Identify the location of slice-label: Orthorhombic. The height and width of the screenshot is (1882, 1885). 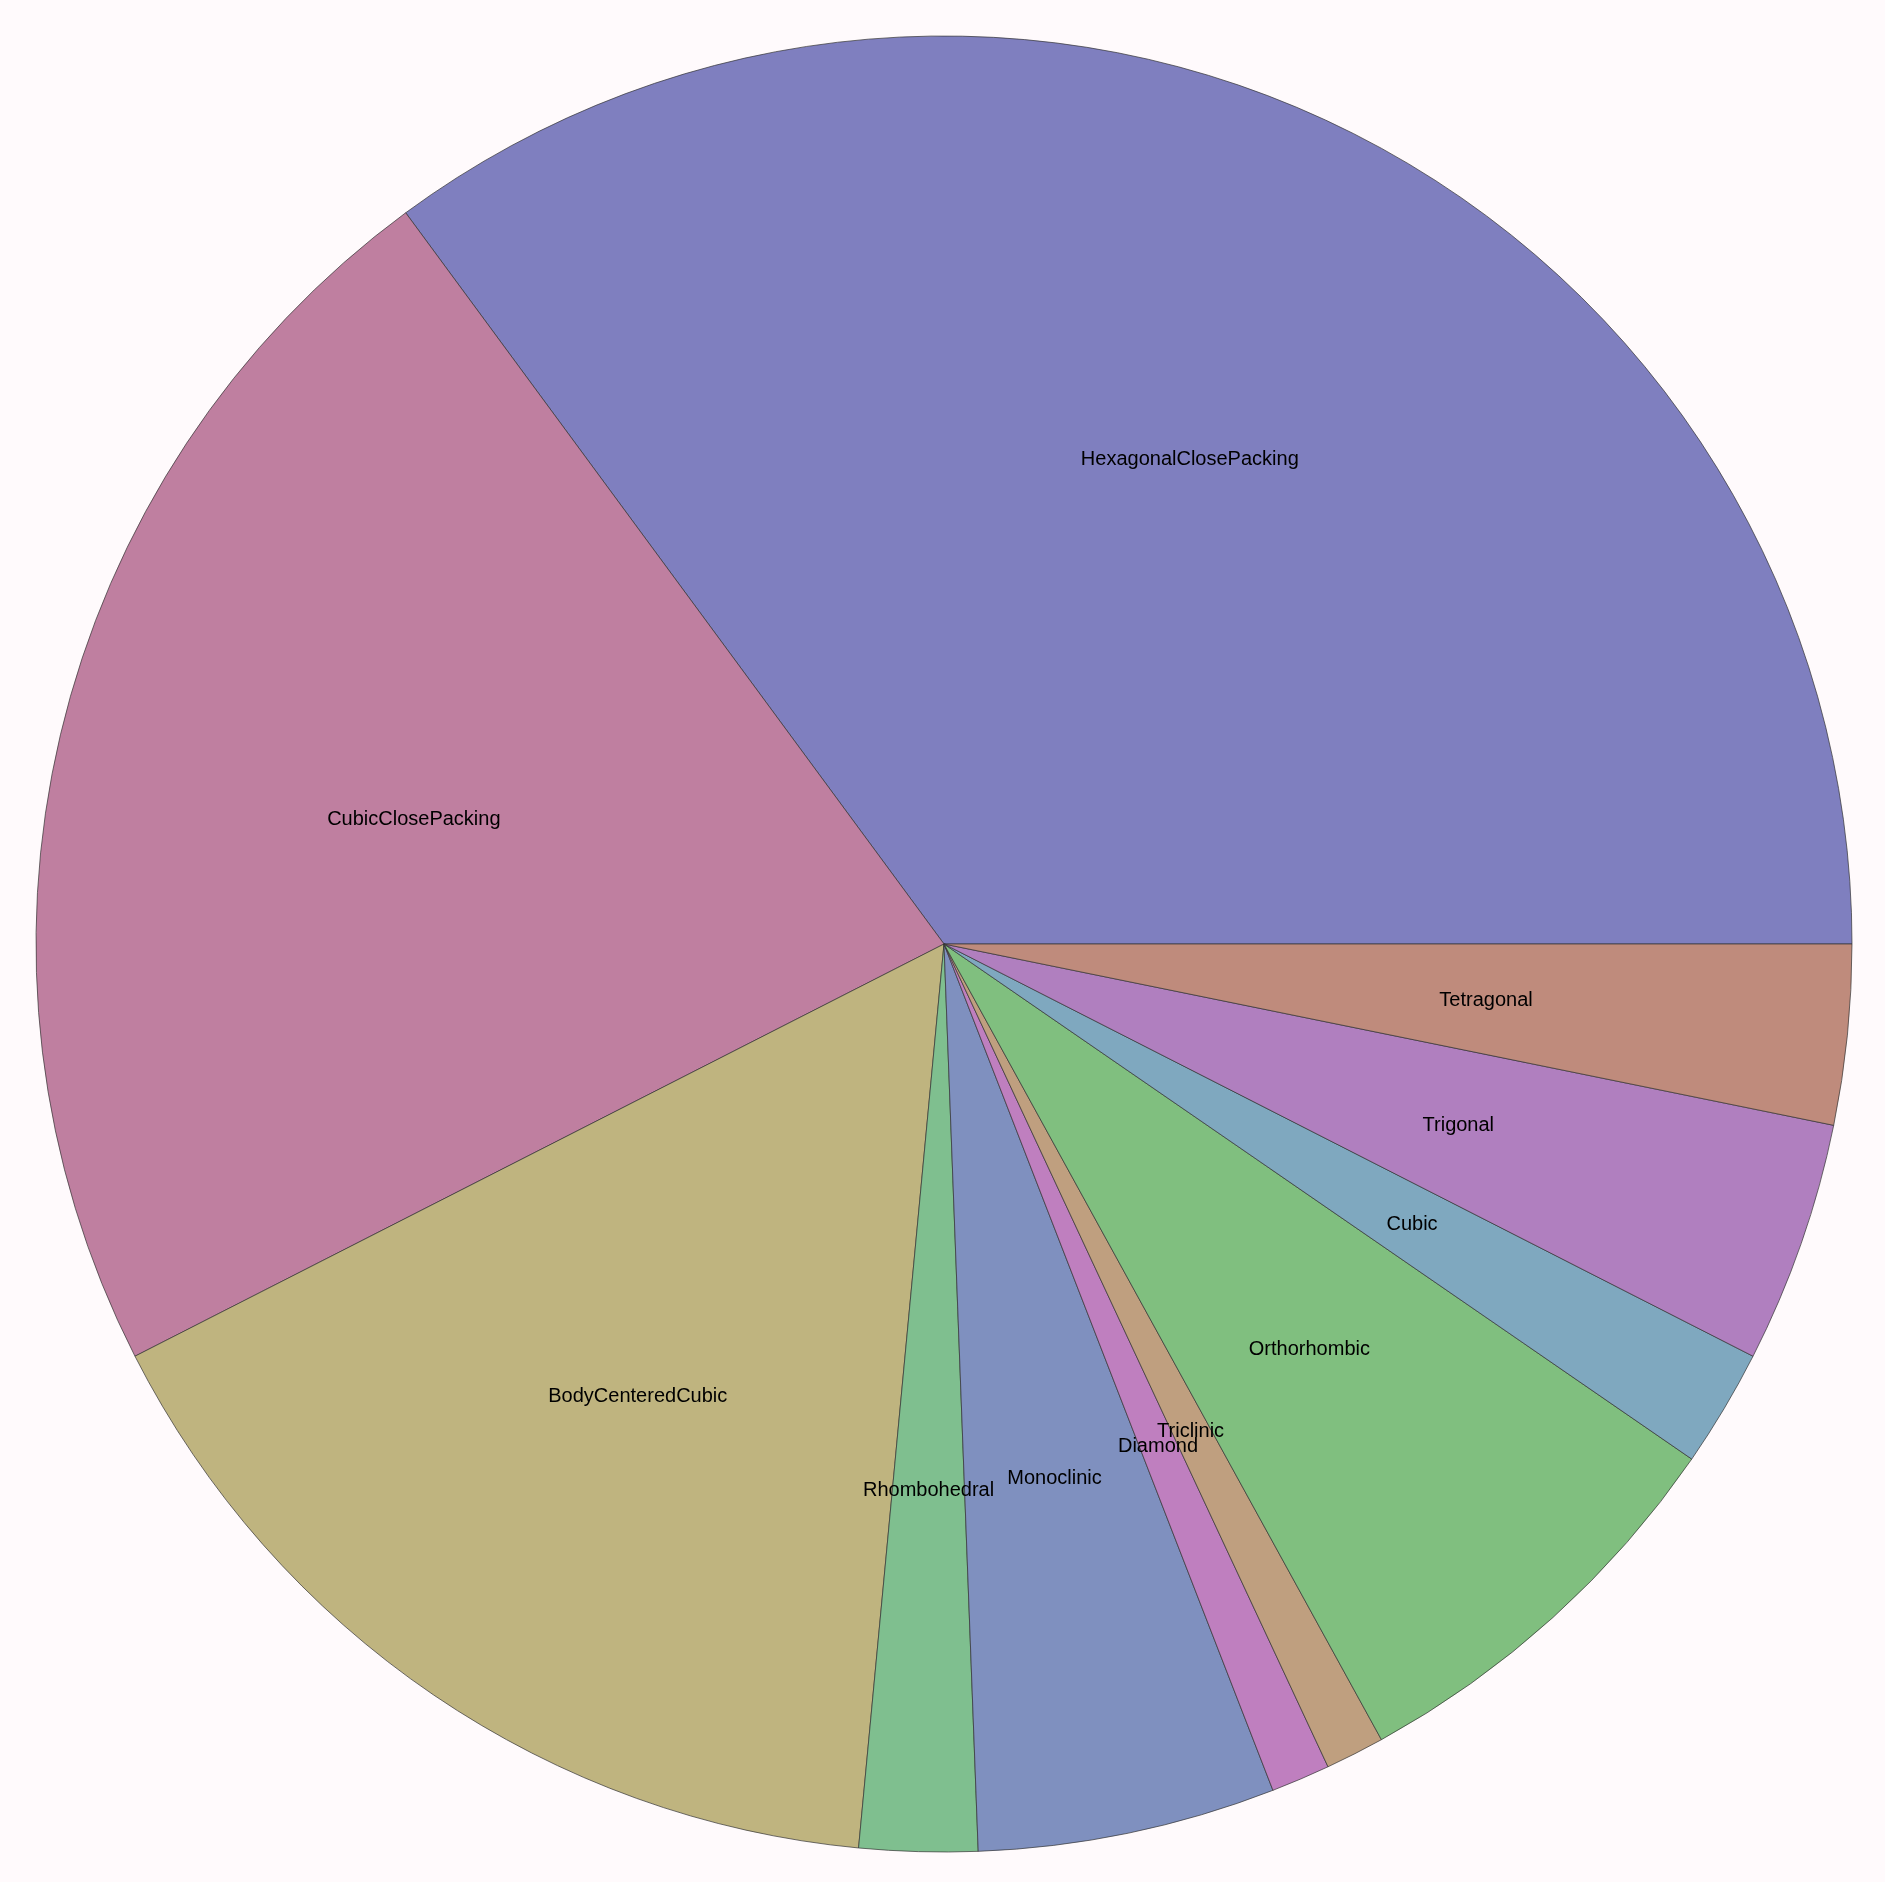
(1309, 1348).